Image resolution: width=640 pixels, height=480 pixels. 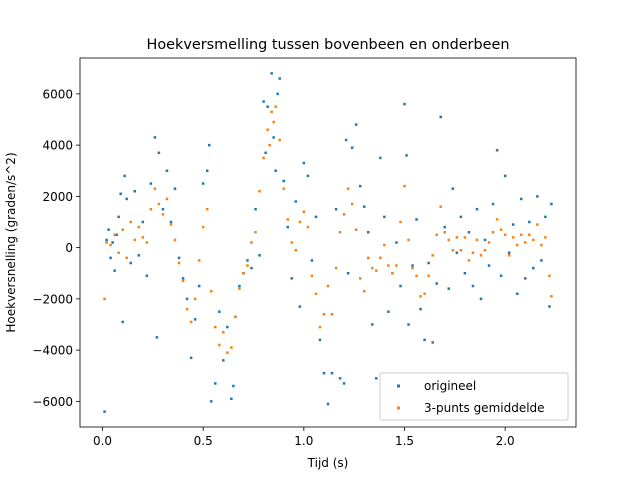 I want to click on x-tick-label: 1.0, so click(x=303, y=441).